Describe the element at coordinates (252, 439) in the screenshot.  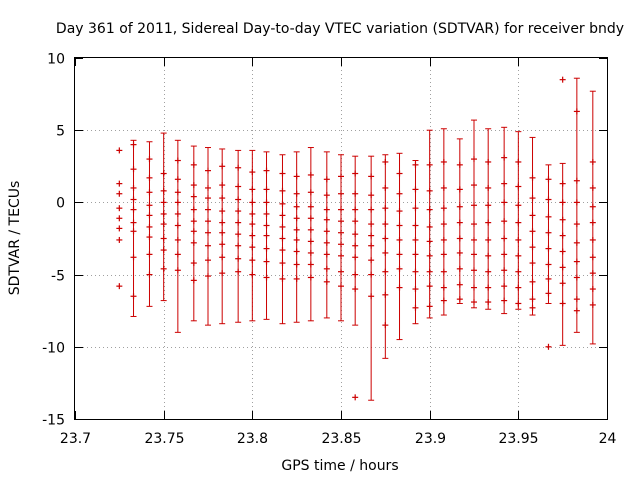
I see `x-tick-label: 23.8` at that location.